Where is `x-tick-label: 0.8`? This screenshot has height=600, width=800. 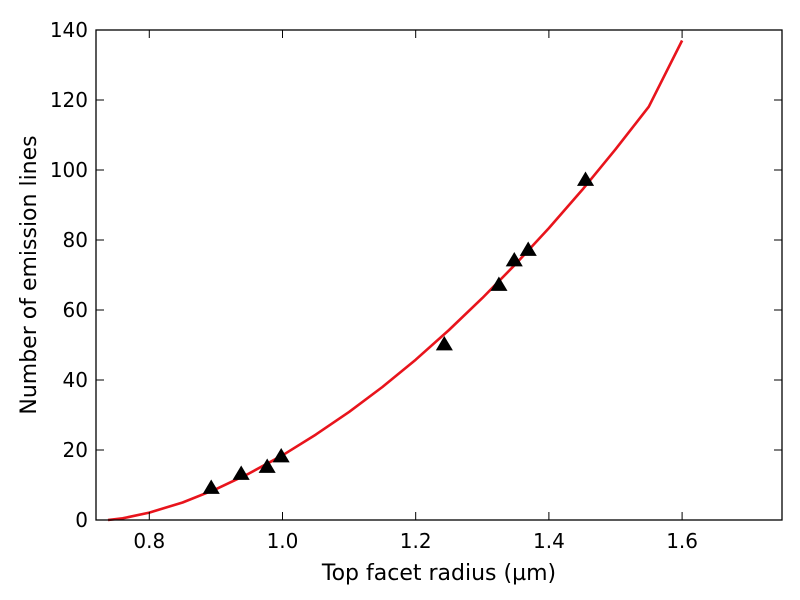 x-tick-label: 0.8 is located at coordinates (149, 541).